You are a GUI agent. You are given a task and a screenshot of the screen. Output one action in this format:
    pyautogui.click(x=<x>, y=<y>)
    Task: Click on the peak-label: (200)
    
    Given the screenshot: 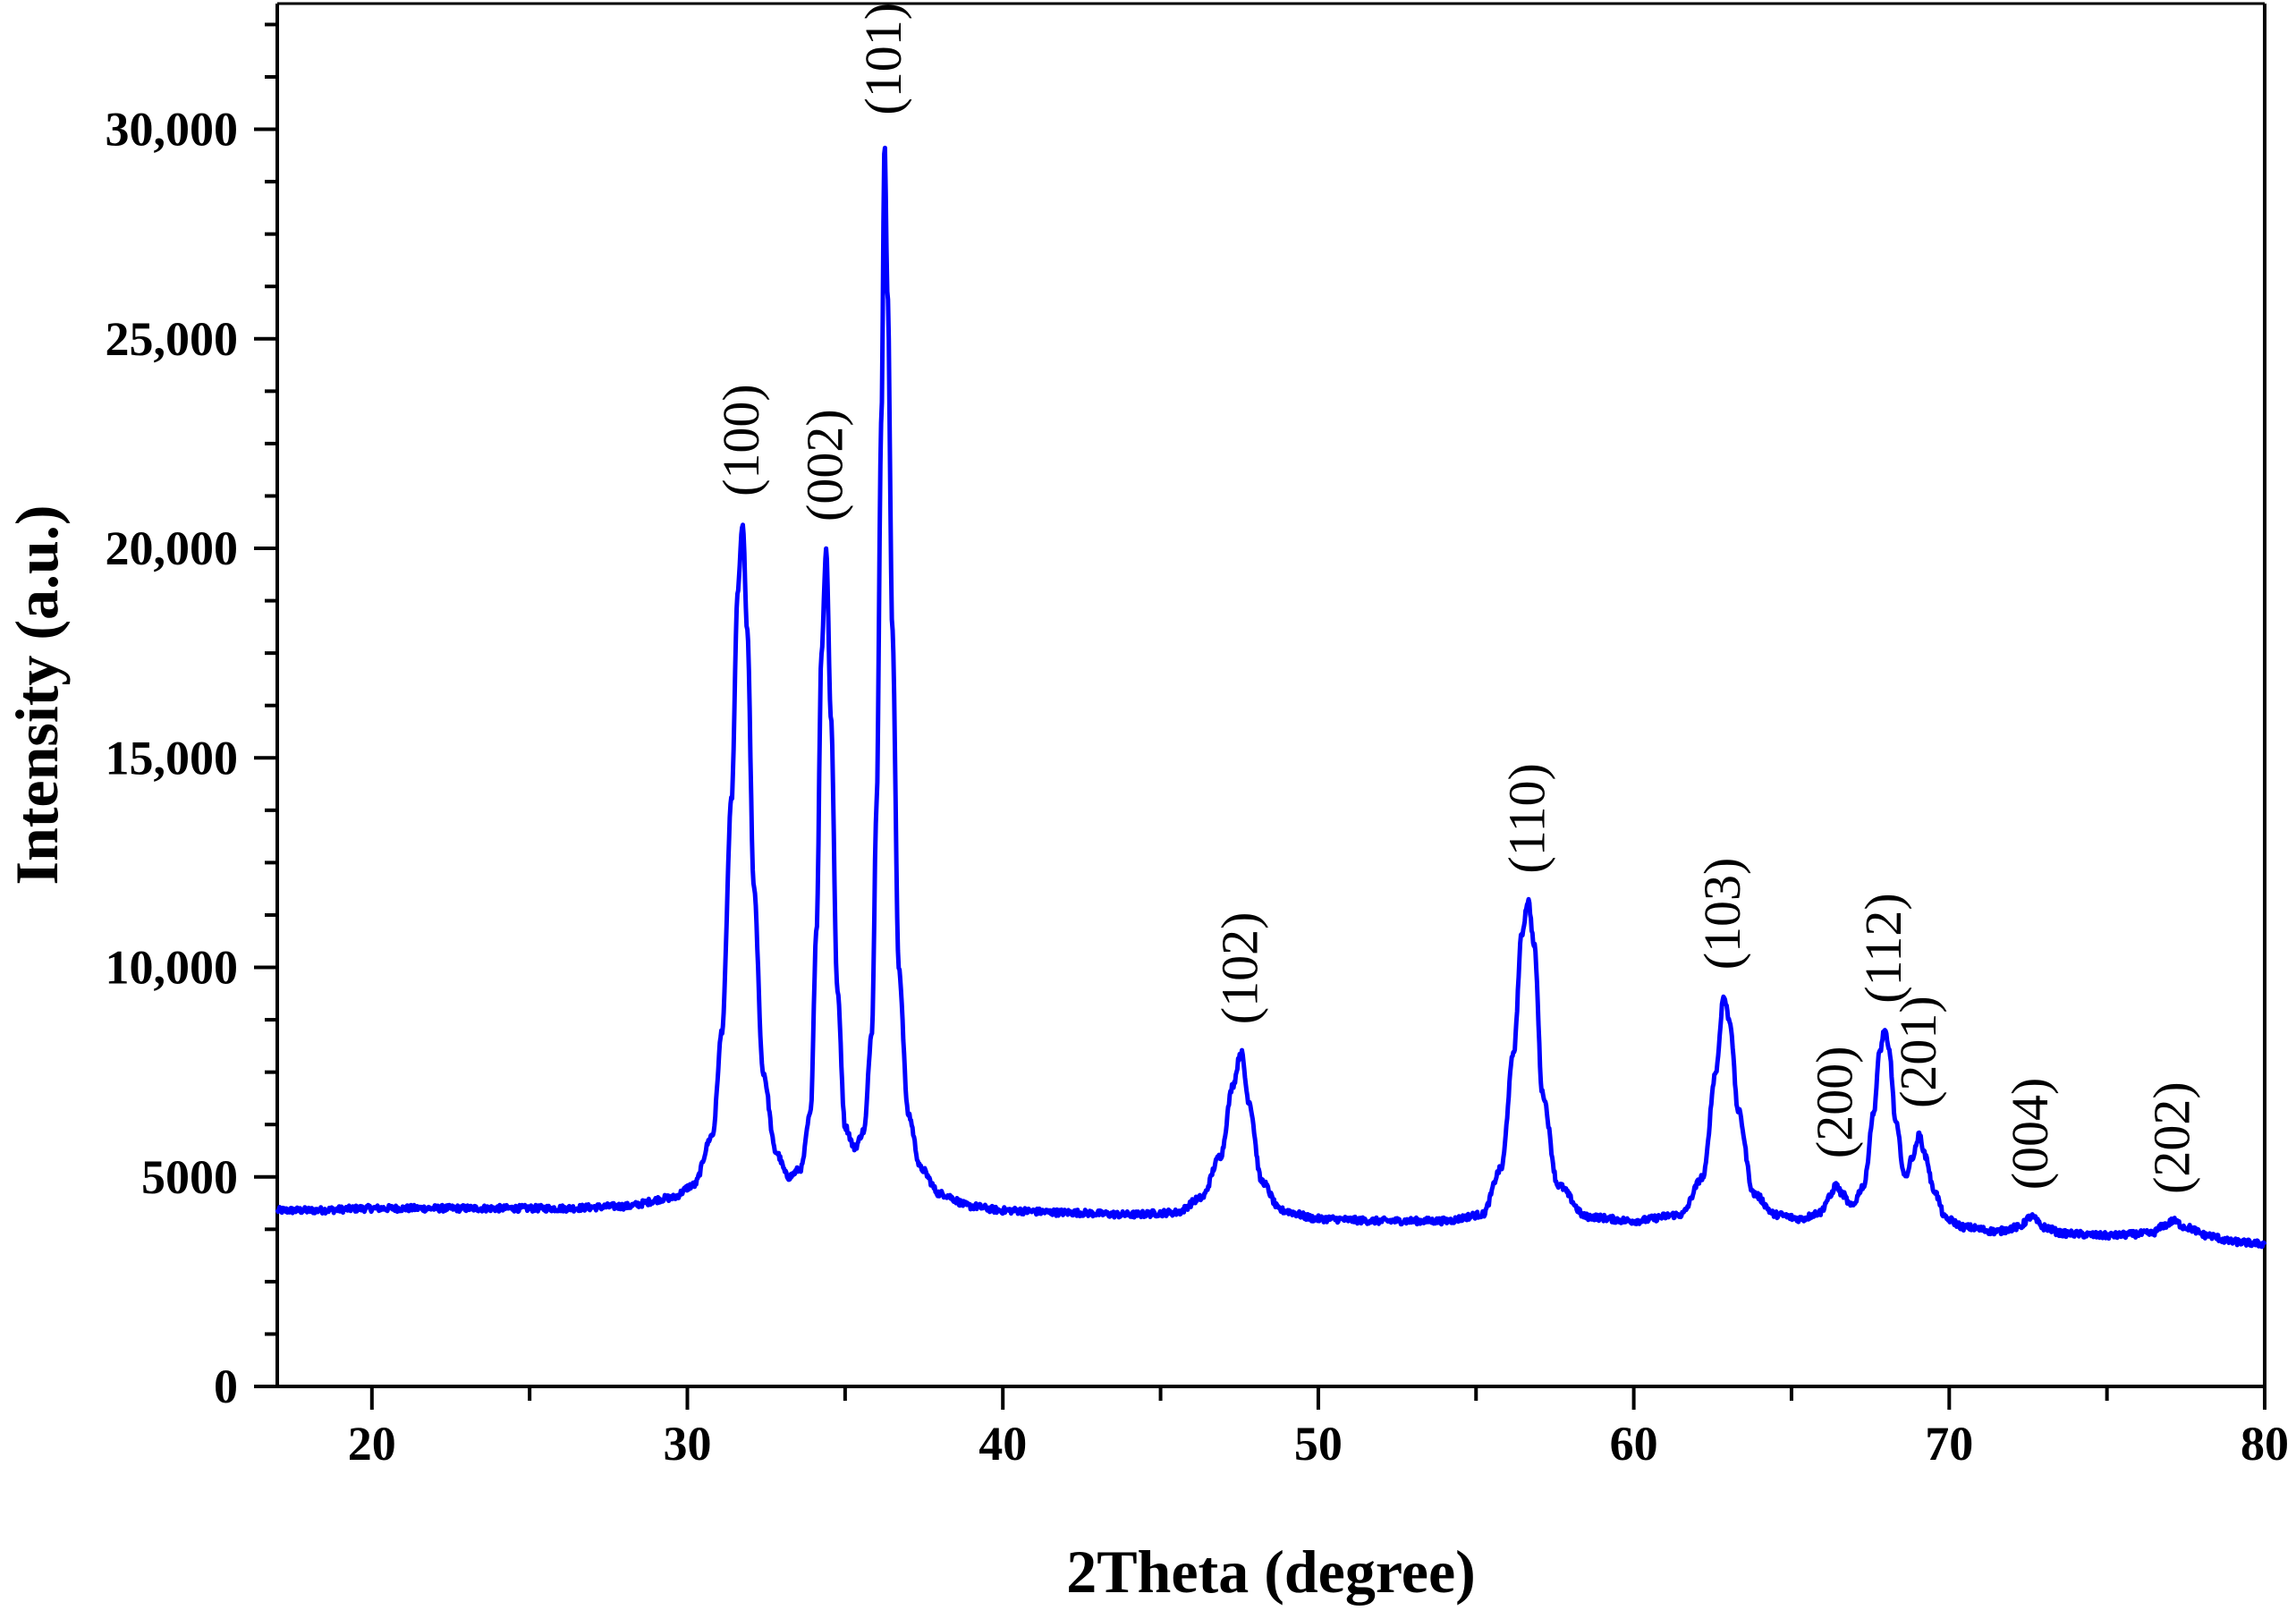 What is the action you would take?
    pyautogui.click(x=1834, y=1102)
    